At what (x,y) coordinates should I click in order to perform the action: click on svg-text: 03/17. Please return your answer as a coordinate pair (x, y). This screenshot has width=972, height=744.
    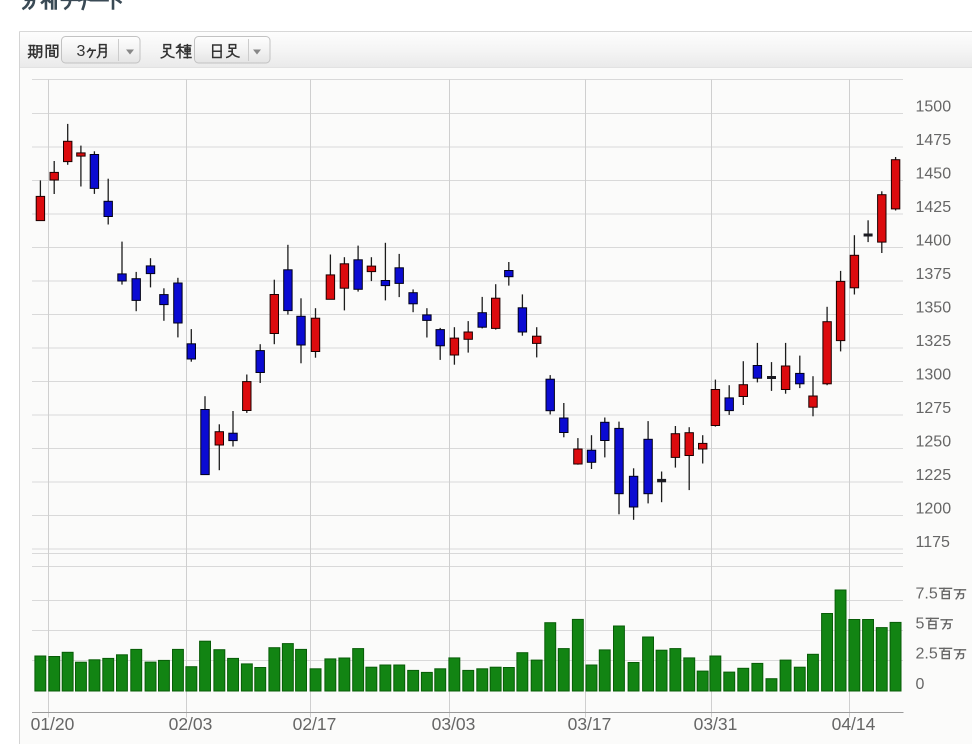
    Looking at the image, I should click on (590, 724).